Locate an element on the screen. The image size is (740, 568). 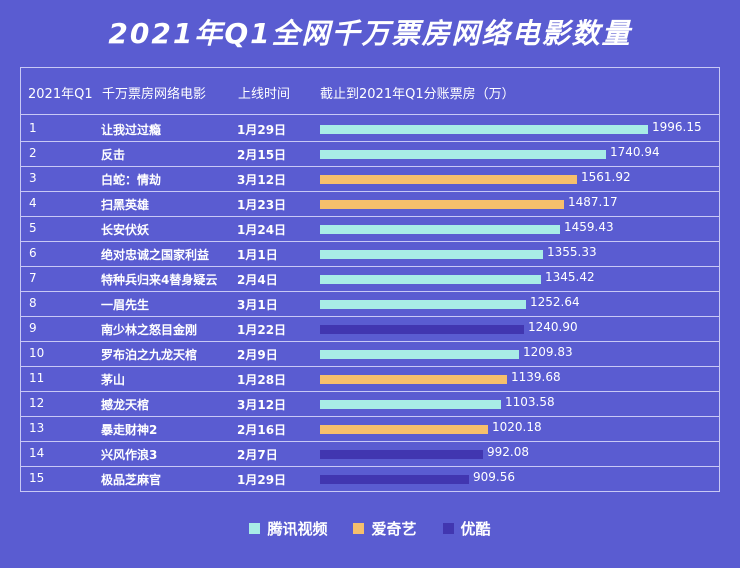
release-date-cell: 1月28日 is located at coordinates (262, 380).